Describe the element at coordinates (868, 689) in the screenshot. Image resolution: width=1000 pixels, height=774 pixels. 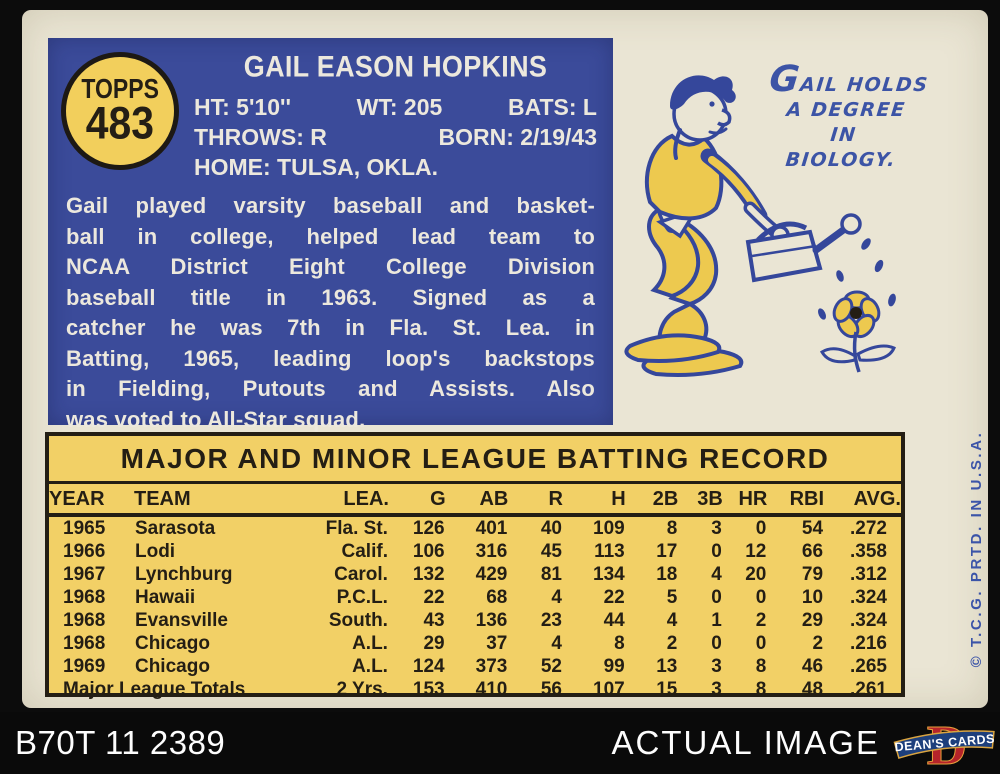
I see `table-cell: .261` at that location.